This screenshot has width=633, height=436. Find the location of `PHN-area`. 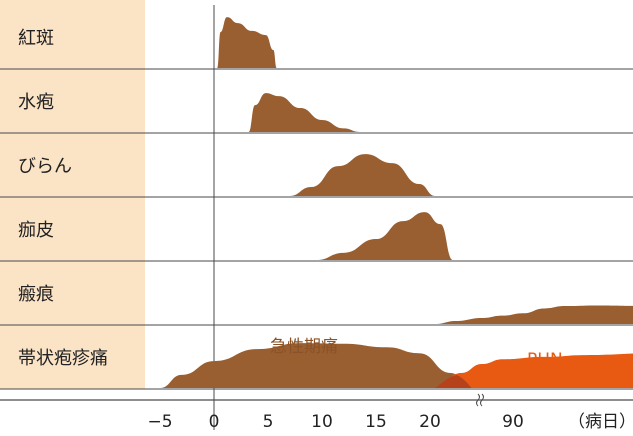

PHN-area is located at coordinates (534, 370).